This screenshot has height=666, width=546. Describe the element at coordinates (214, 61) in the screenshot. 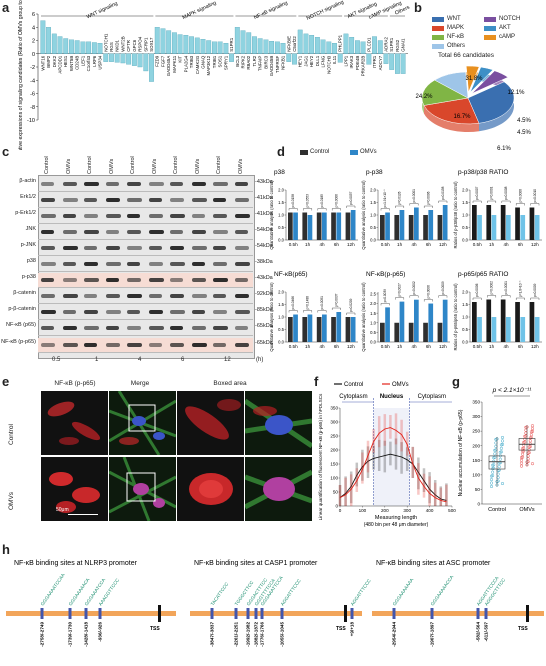

I see `a-xtick-label: TRIB1` at that location.